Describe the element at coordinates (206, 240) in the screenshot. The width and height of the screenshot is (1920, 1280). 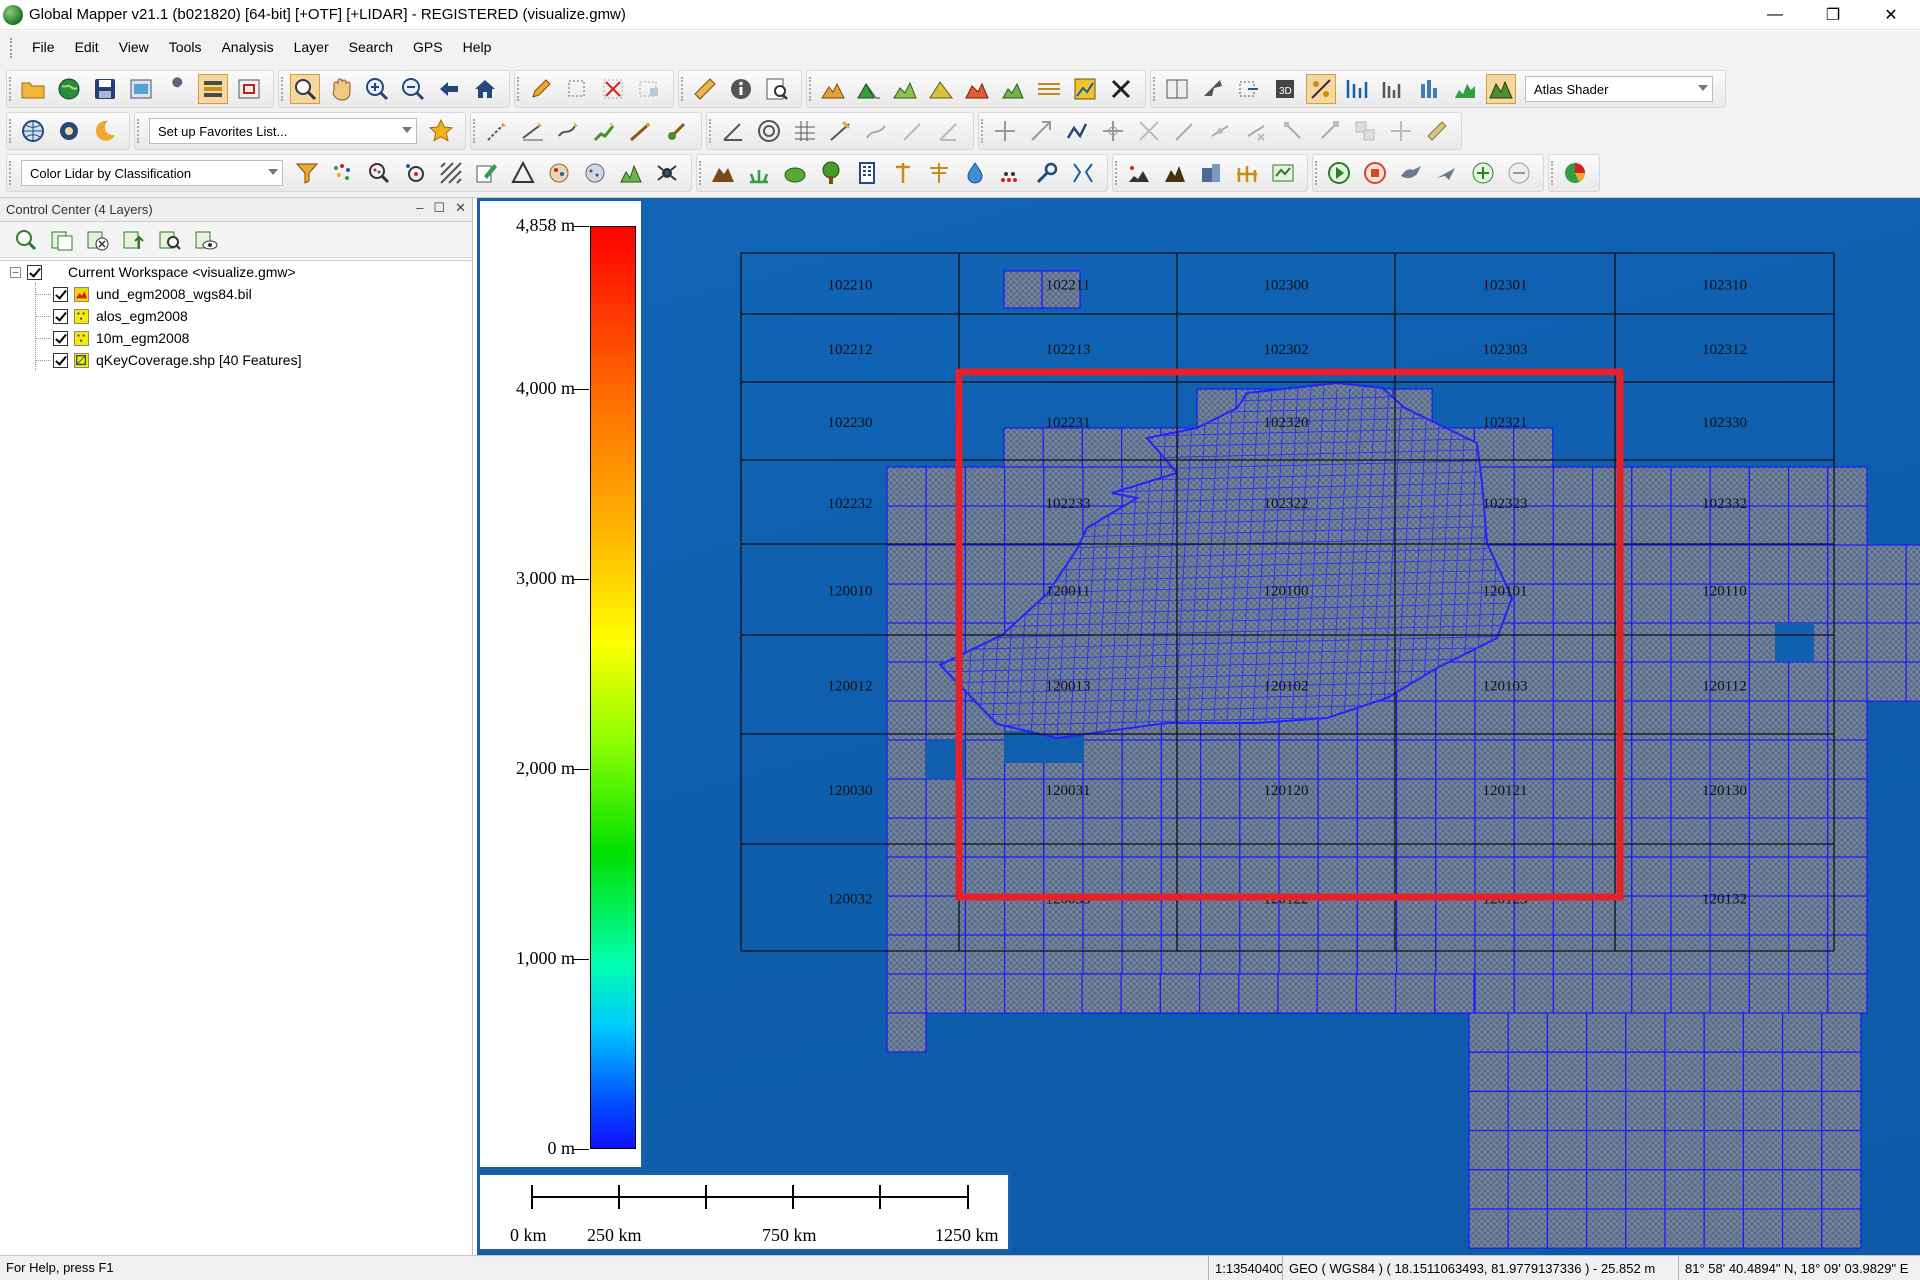
I see `show-layer-icon` at that location.